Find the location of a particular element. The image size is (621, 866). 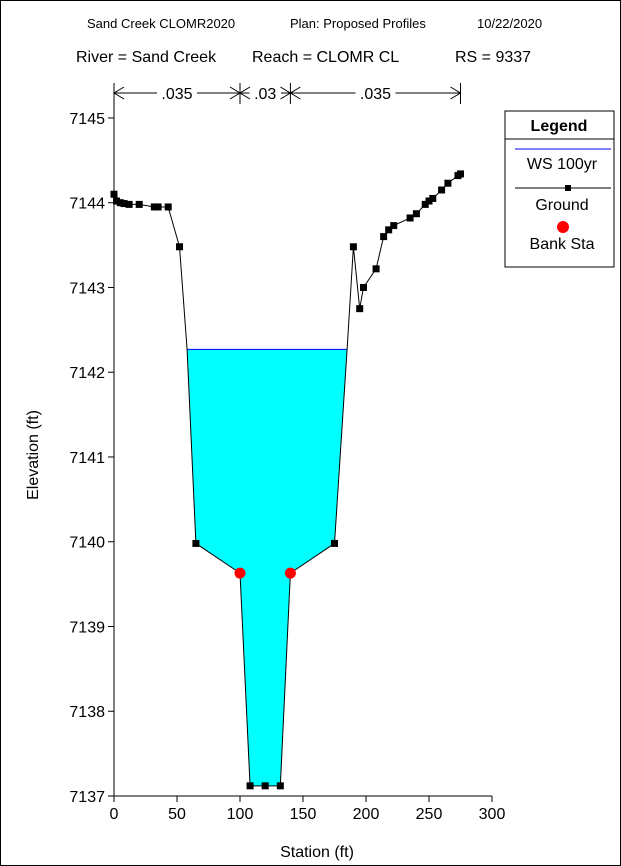

header-reach: Reach = CLOMR CL is located at coordinates (325, 57).